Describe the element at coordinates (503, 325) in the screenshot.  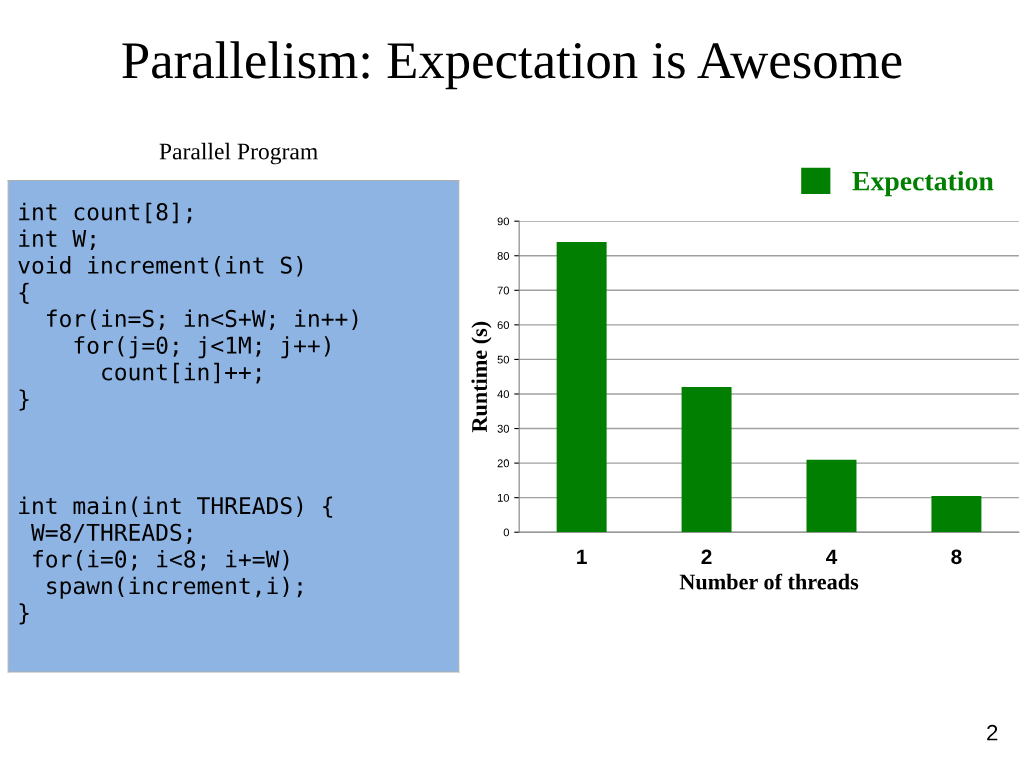
I see `y-tick-label: 60` at that location.